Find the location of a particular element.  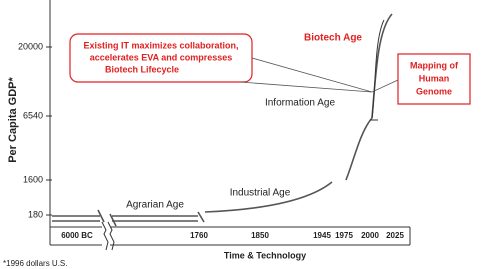

y-tick-label: 180 is located at coordinates (35, 214).